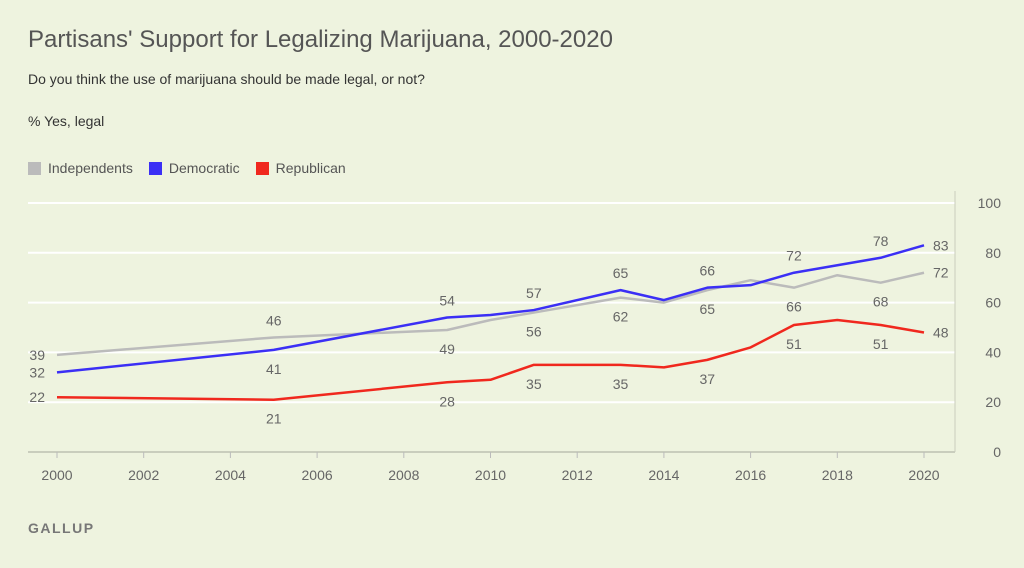  I want to click on data-label: 57, so click(534, 293).